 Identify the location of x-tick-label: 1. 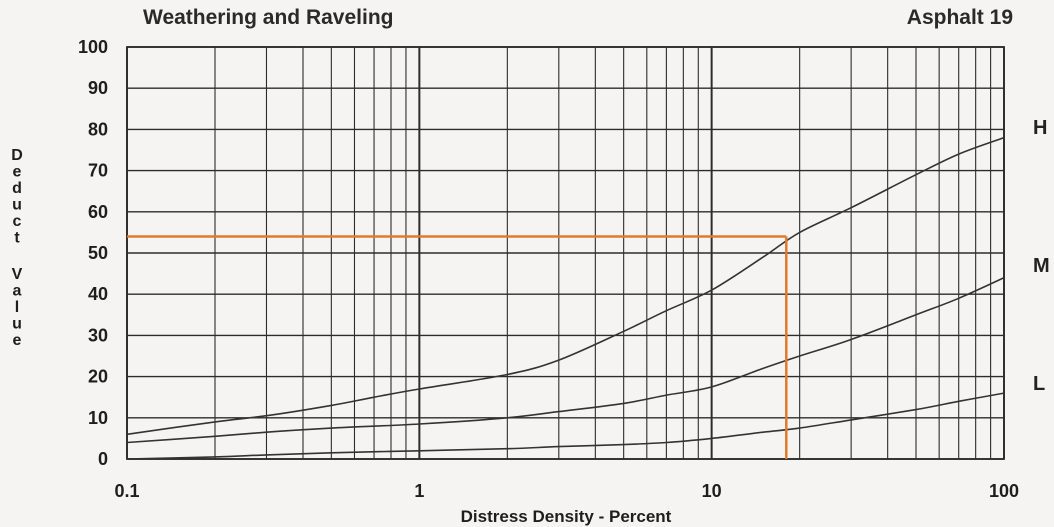
(419, 491).